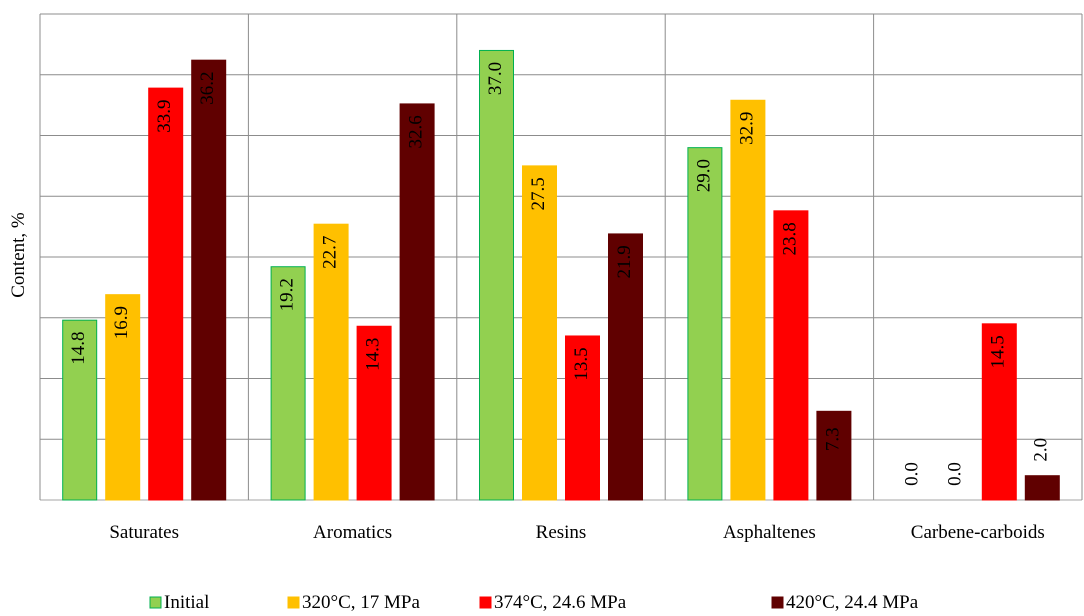  Describe the element at coordinates (495, 78) in the screenshot. I see `bar-value-label: 37.0` at that location.